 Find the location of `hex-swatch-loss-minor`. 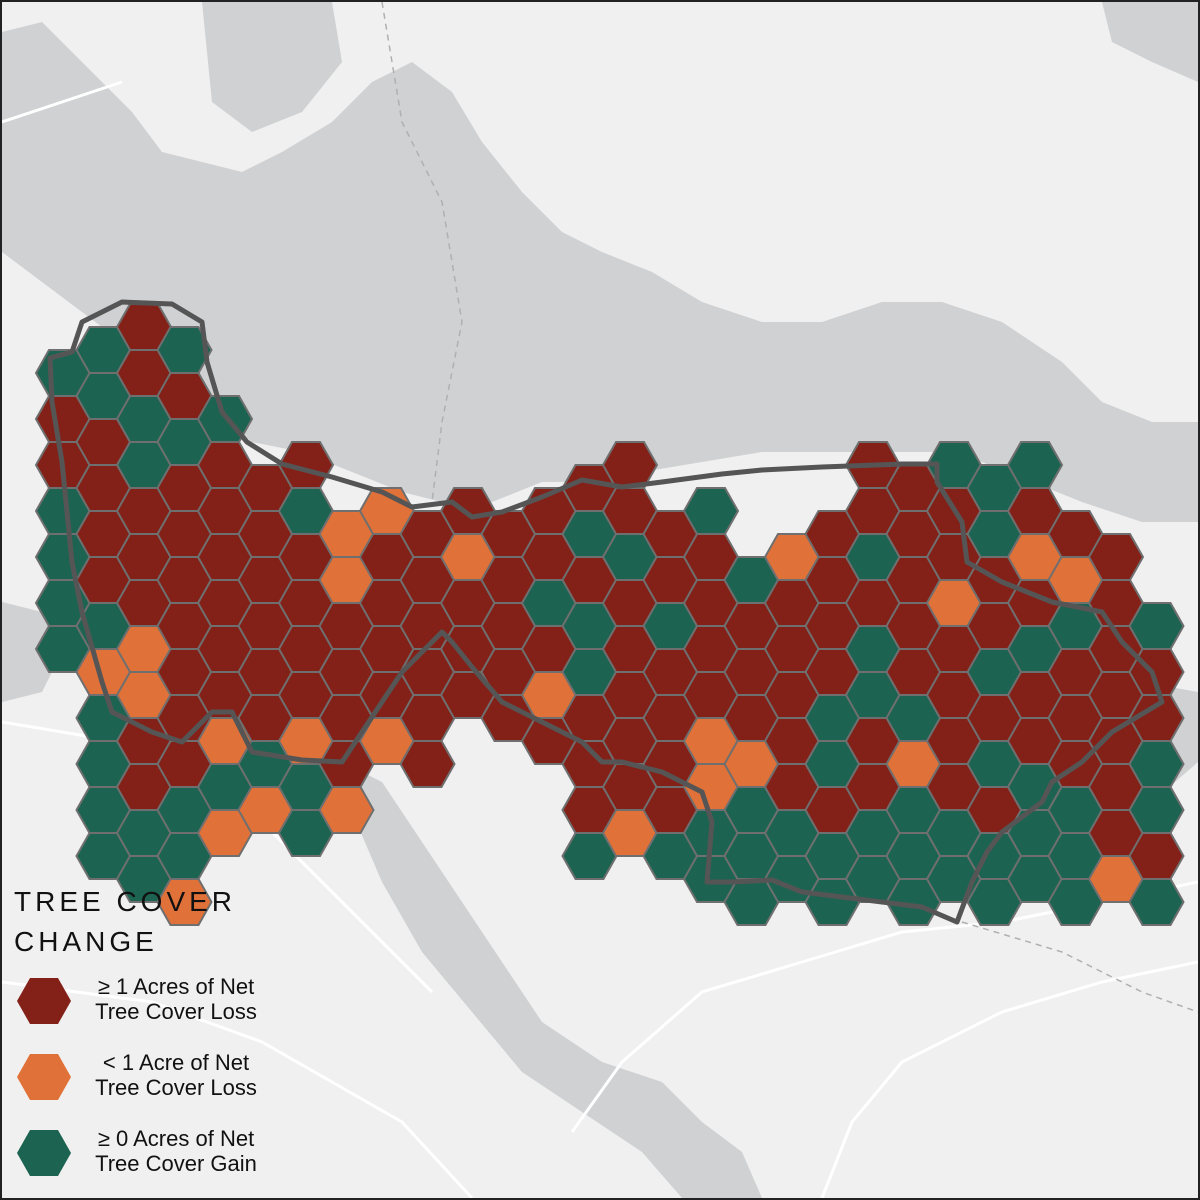

hex-swatch-loss-minor is located at coordinates (44, 1077).